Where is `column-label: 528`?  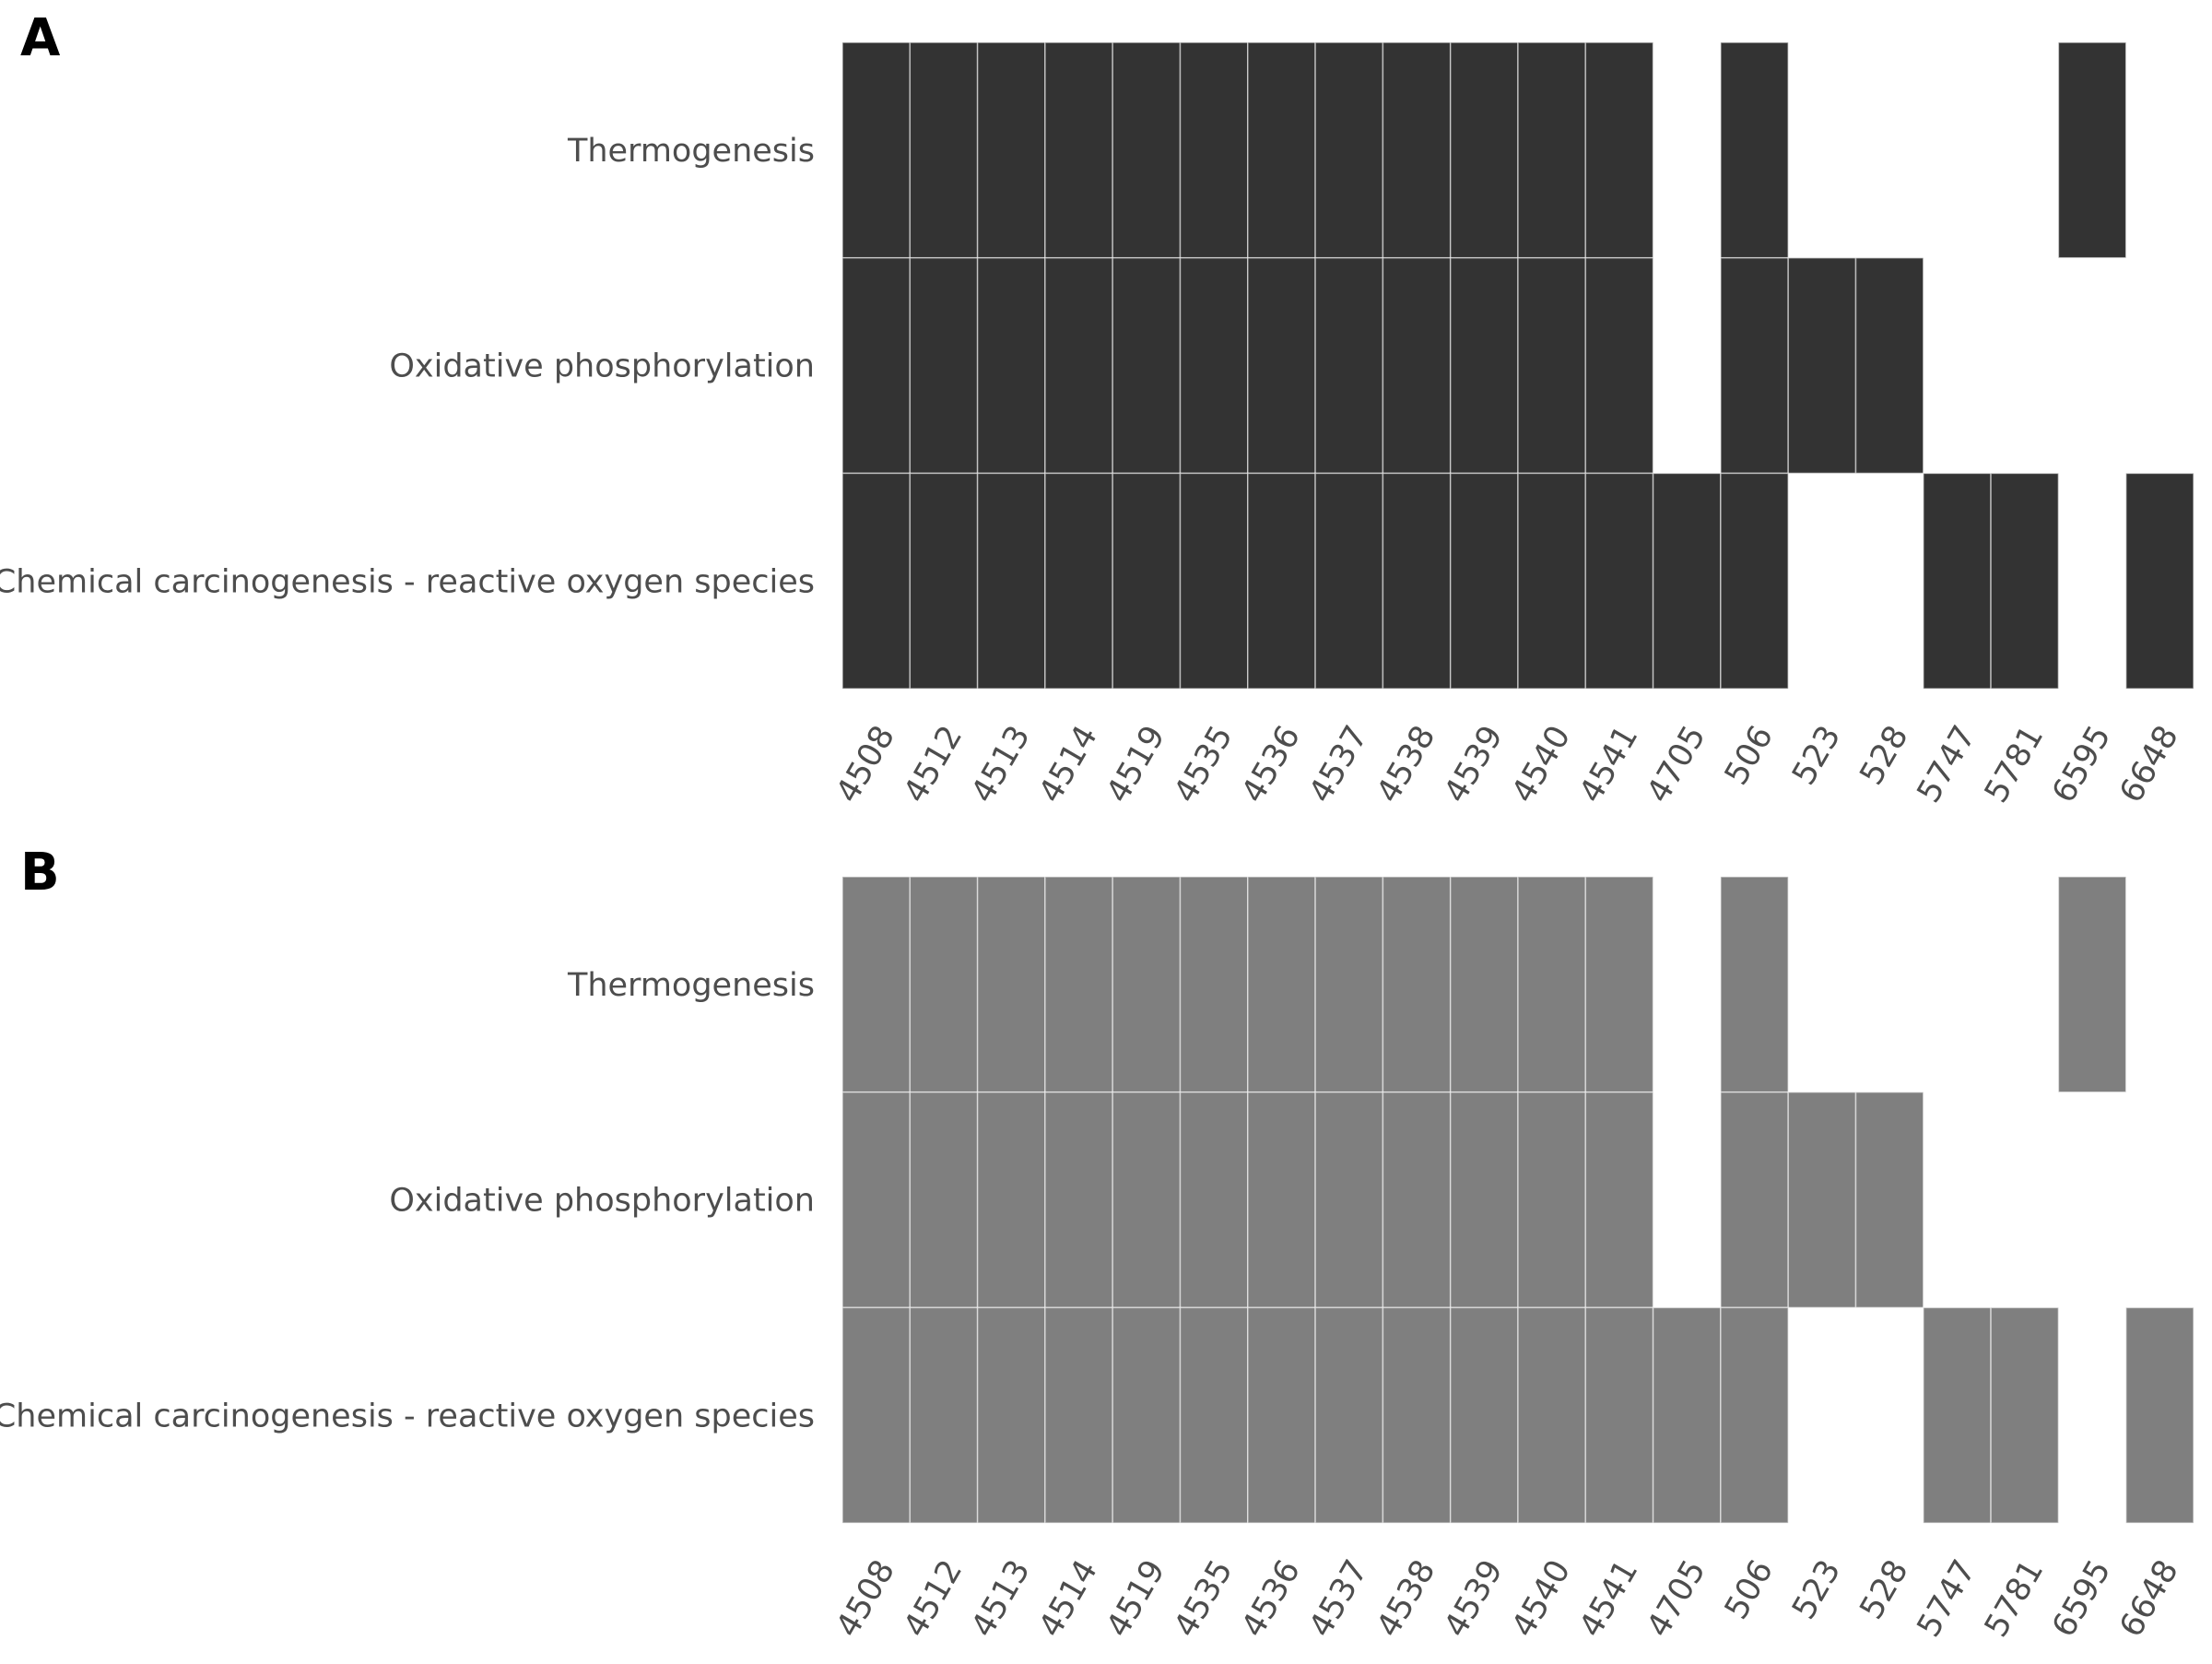
column-label: 528 is located at coordinates (1884, 756).